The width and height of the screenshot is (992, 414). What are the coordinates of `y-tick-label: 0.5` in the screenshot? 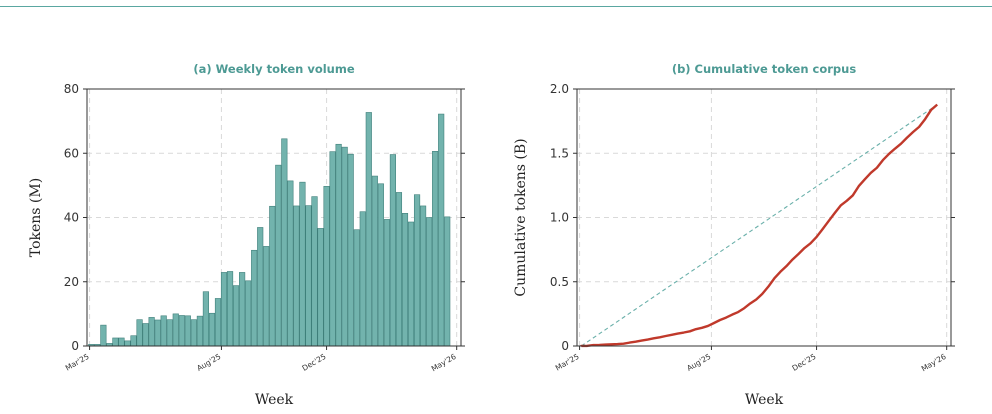 It's located at (559, 282).